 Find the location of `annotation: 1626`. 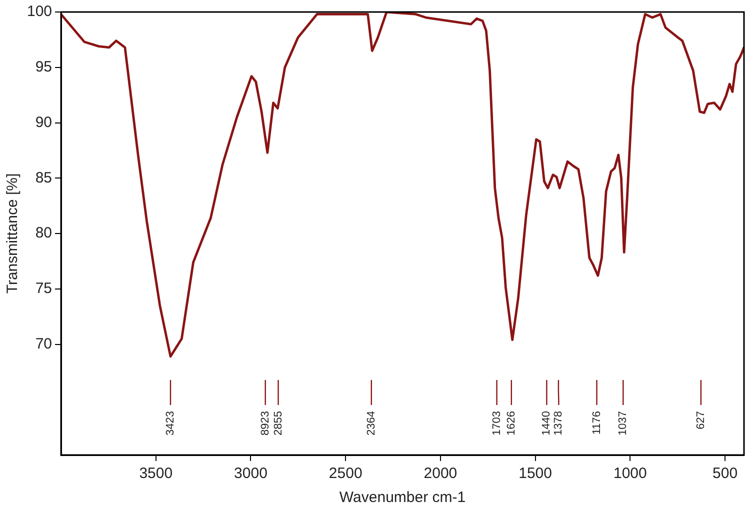

annotation: 1626 is located at coordinates (511, 423).